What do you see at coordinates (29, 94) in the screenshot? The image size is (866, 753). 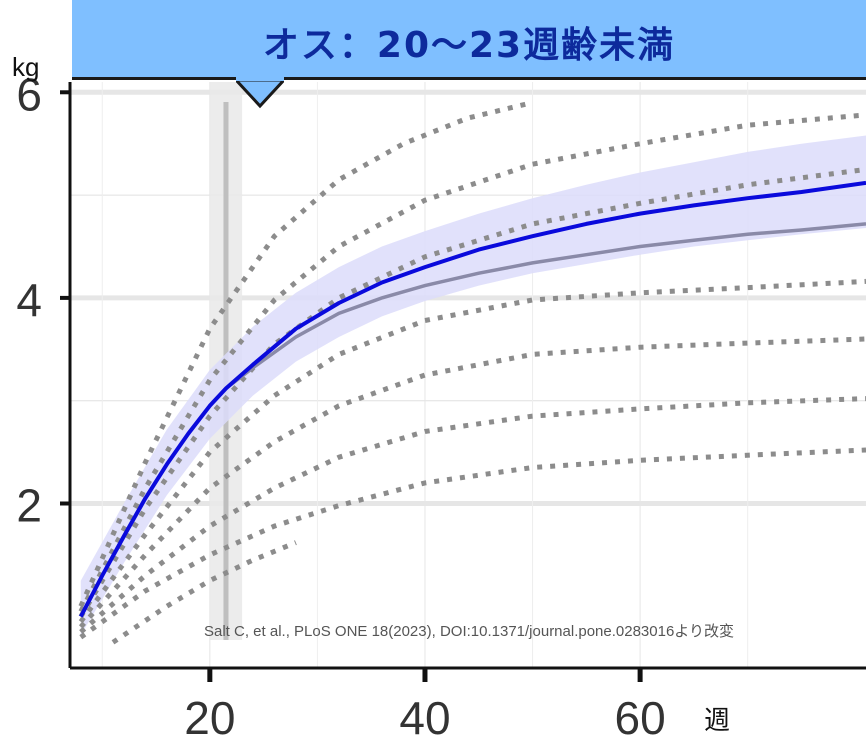 I see `y-tick-label: 6` at bounding box center [29, 94].